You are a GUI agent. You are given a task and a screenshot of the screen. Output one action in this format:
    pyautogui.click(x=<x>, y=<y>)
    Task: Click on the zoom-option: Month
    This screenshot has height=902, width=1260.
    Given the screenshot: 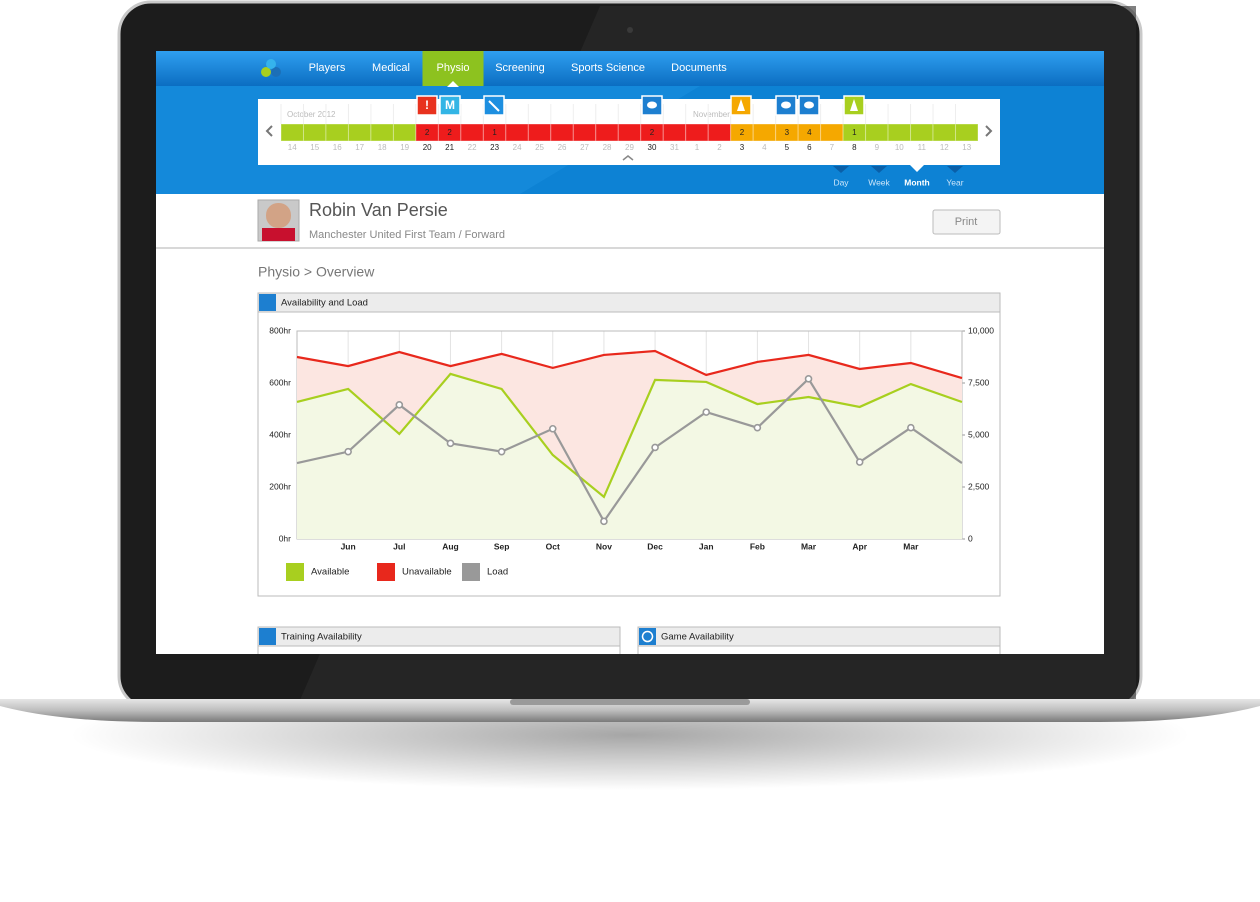 What is the action you would take?
    pyautogui.click(x=917, y=182)
    